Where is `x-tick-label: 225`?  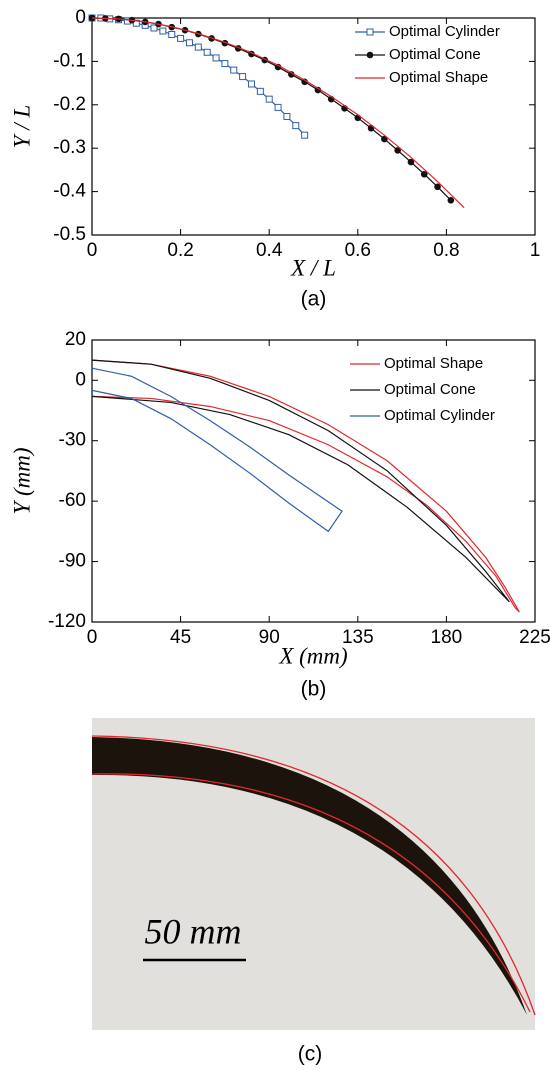
x-tick-label: 225 is located at coordinates (534, 637).